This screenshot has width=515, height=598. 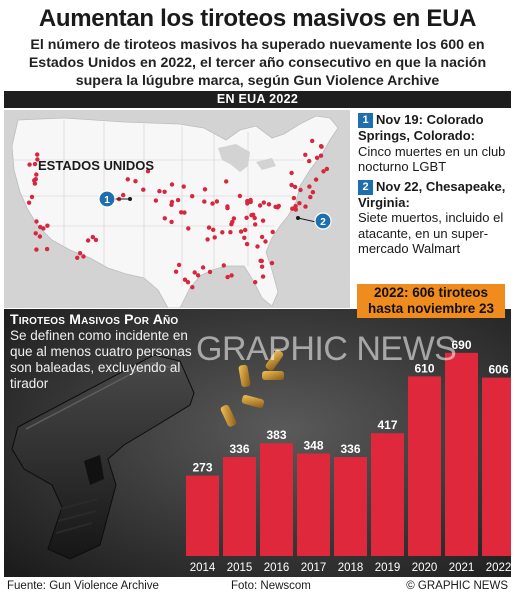 I want to click on event-1-number: 1, so click(x=365, y=120).